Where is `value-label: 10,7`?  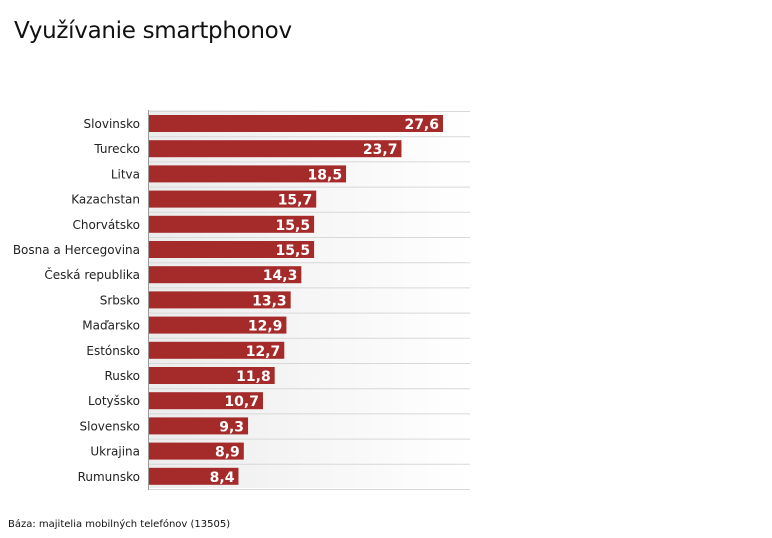
value-label: 10,7 is located at coordinates (241, 402).